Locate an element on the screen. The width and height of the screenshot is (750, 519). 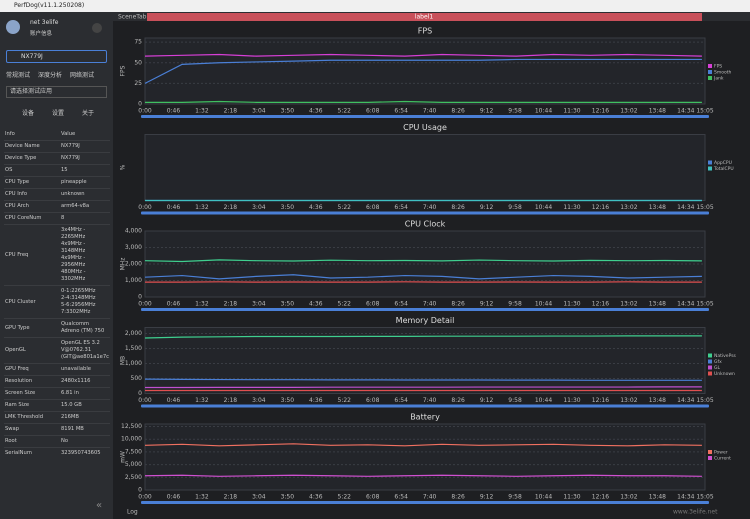
x-tick-label: 5:22 is located at coordinates (345, 111).